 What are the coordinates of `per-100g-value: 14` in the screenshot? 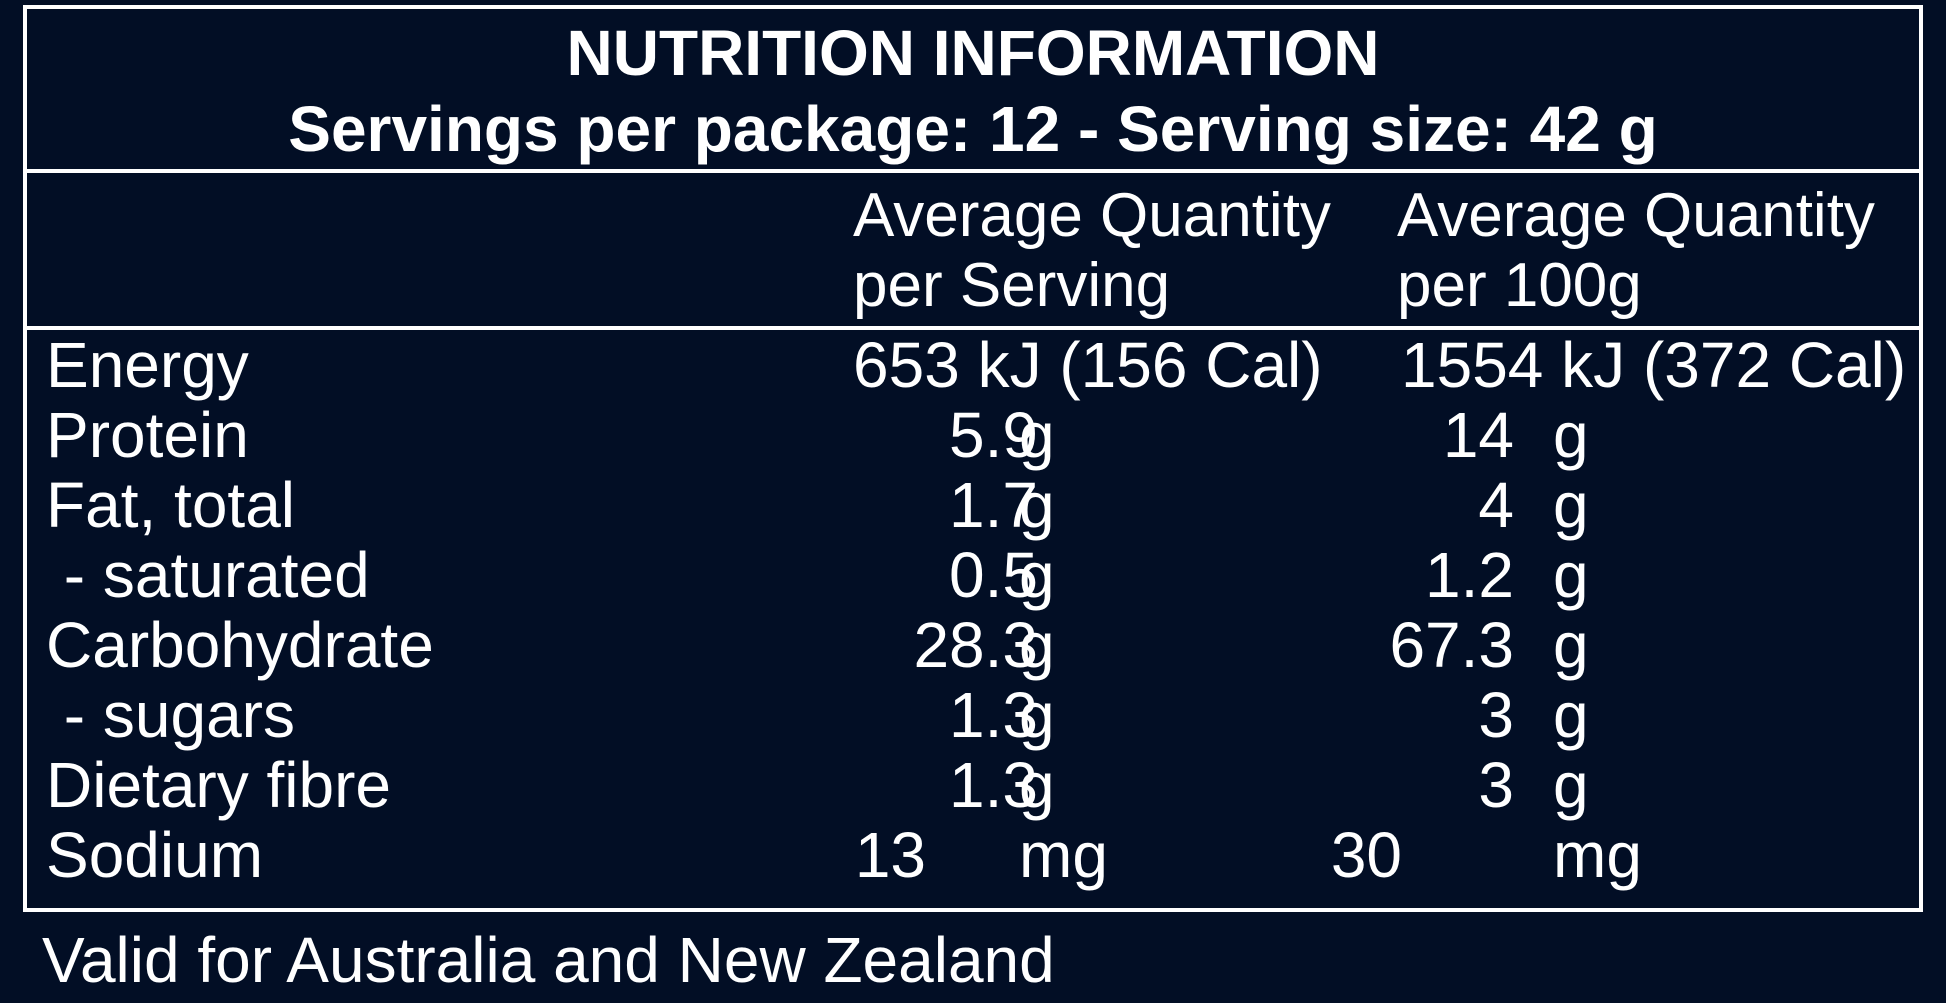 It's located at (1478, 435).